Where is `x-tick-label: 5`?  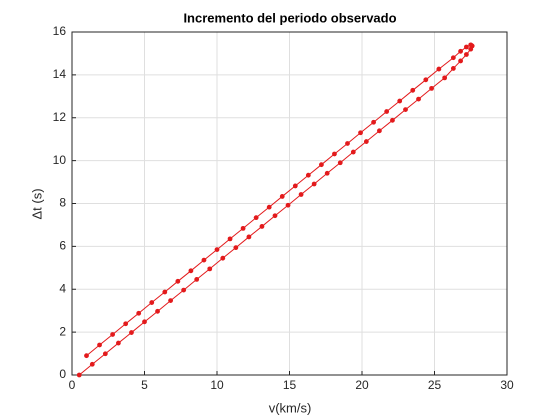
x-tick-label: 5 is located at coordinates (144, 385).